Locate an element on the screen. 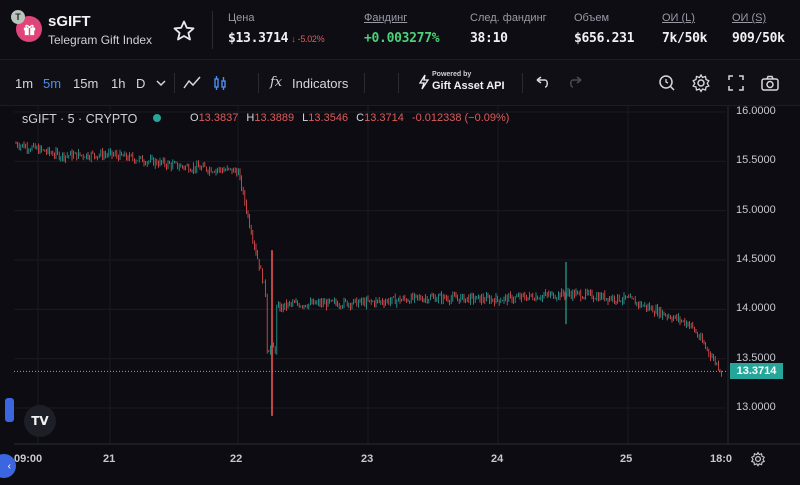 This screenshot has height=485, width=800. tradingview-logo: TV is located at coordinates (40, 421).